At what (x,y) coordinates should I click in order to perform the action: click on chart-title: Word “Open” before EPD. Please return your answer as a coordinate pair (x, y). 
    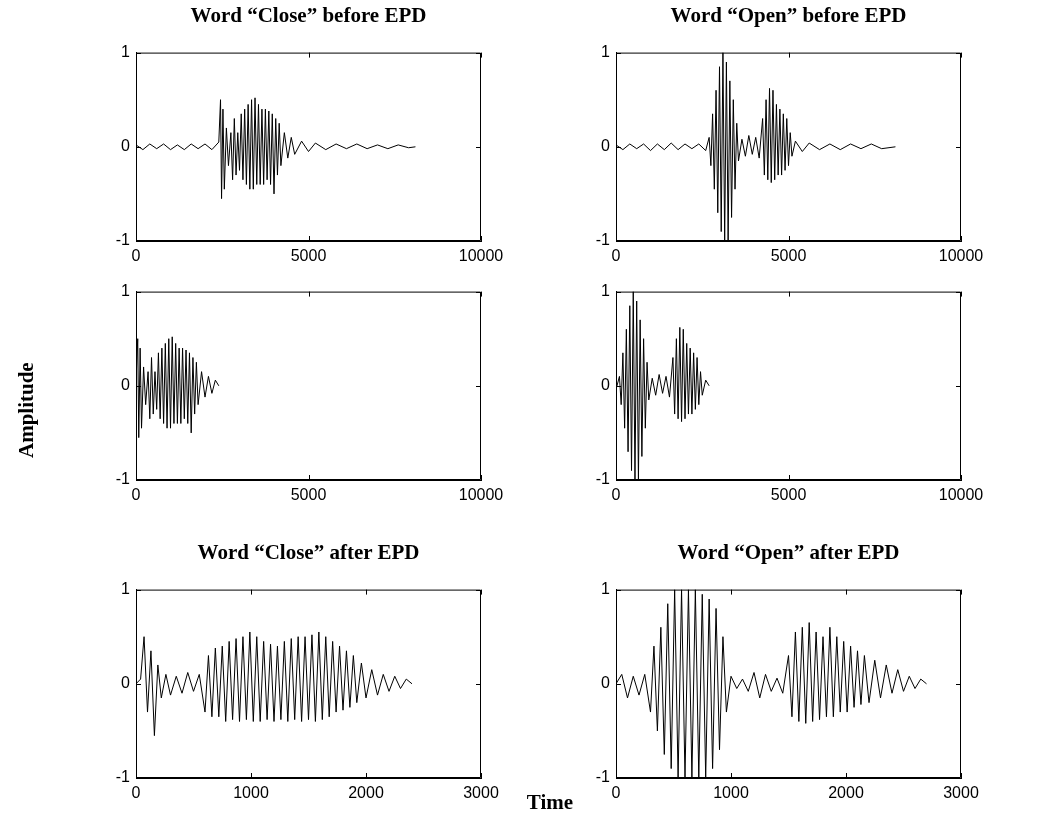
    Looking at the image, I should click on (788, 15).